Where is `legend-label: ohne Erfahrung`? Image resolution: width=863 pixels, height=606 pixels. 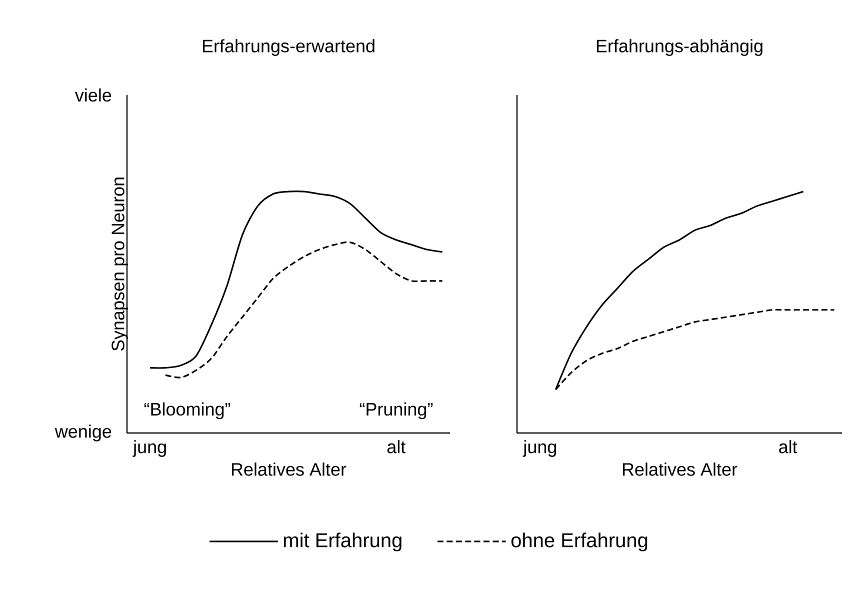
legend-label: ohne Erfahrung is located at coordinates (579, 542).